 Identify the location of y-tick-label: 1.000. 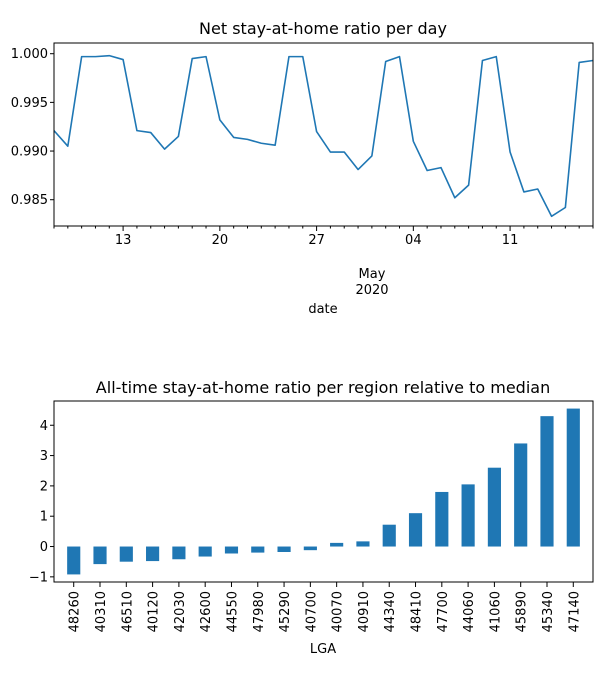
(29, 54).